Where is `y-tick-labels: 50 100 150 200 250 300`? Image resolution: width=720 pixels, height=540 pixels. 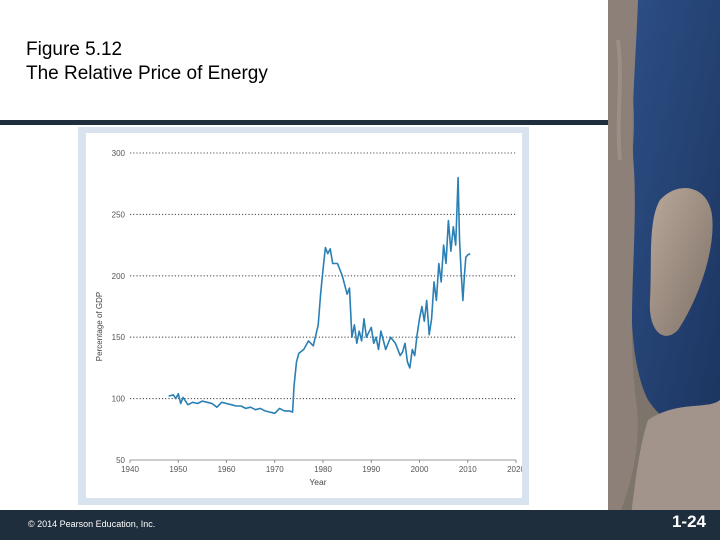
y-tick-labels: 50 100 150 200 250 300 is located at coordinates (119, 307).